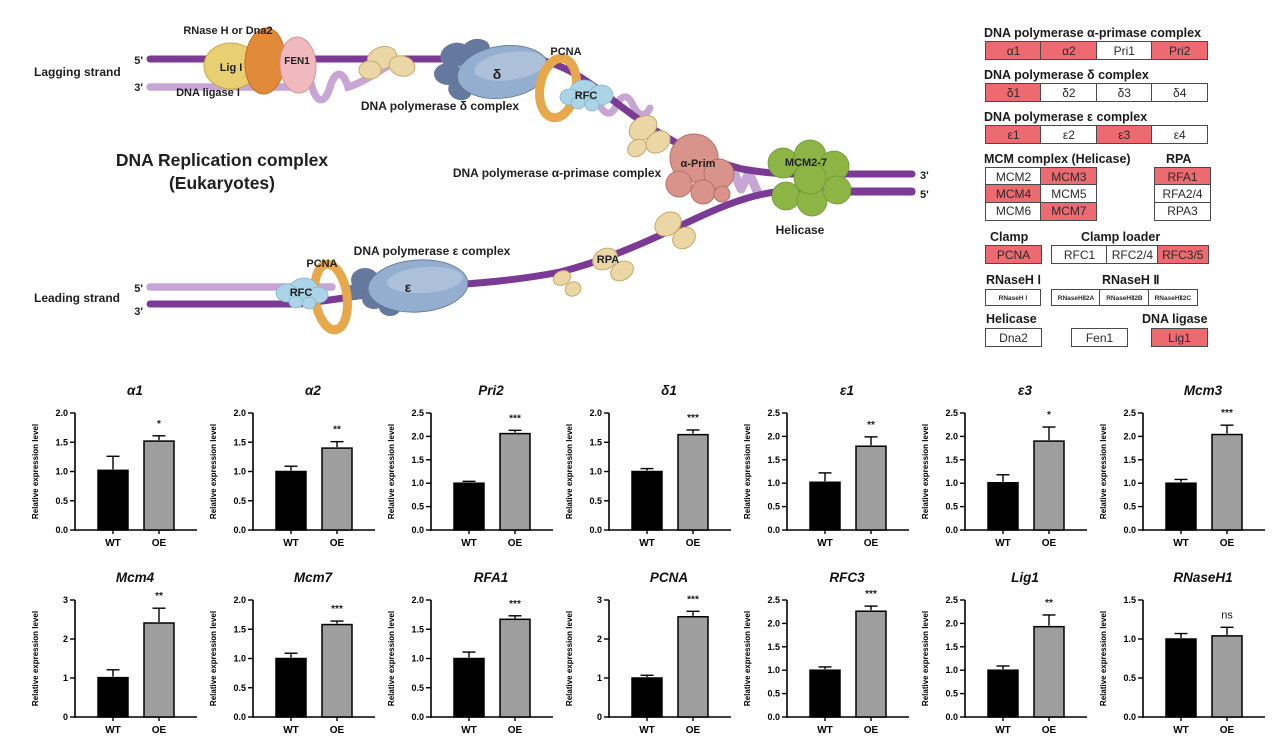 The image size is (1274, 750). What do you see at coordinates (1013, 50) in the screenshot?
I see `gene-cell: α1` at bounding box center [1013, 50].